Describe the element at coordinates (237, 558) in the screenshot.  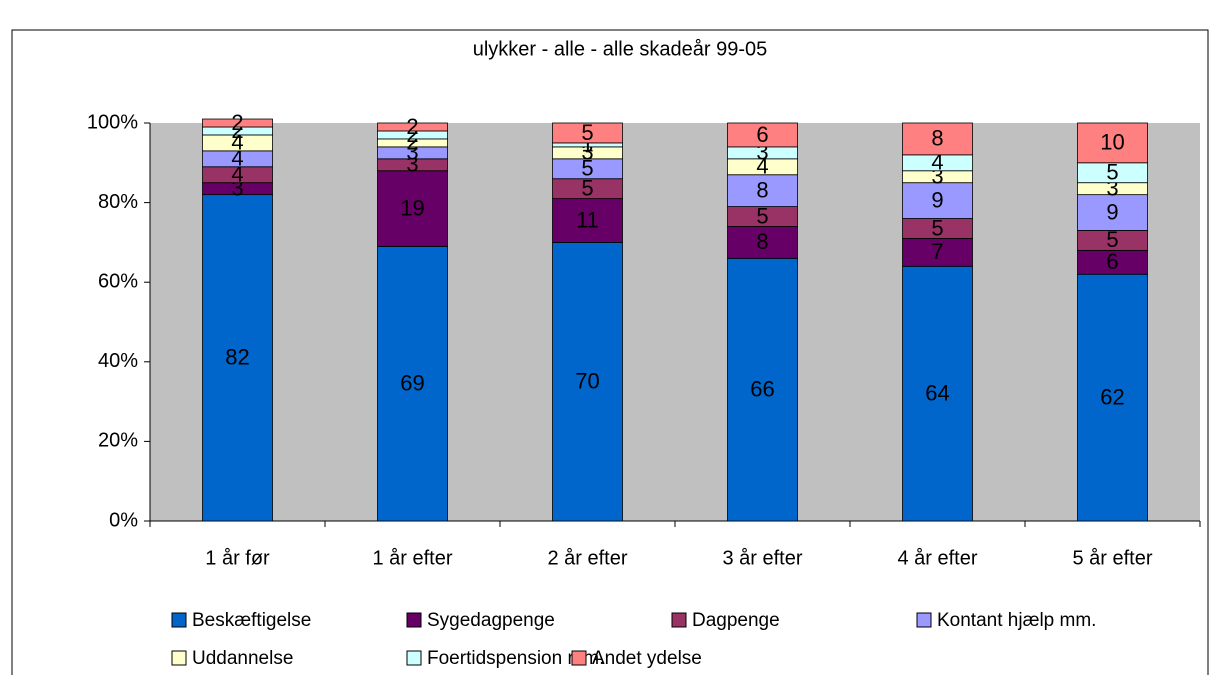
I see `x-tick-label: 1 år før` at that location.